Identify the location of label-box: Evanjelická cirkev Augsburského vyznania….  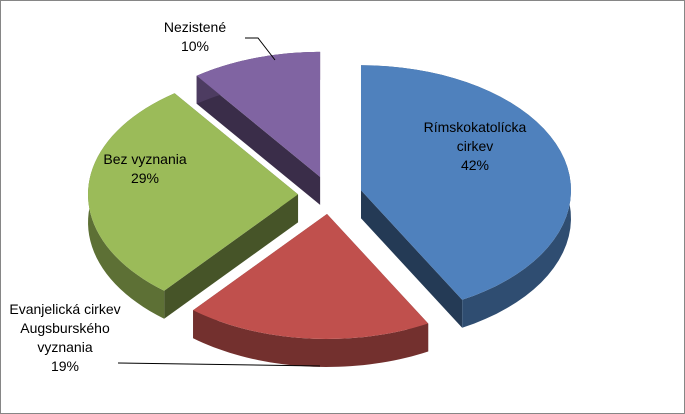
(65, 338).